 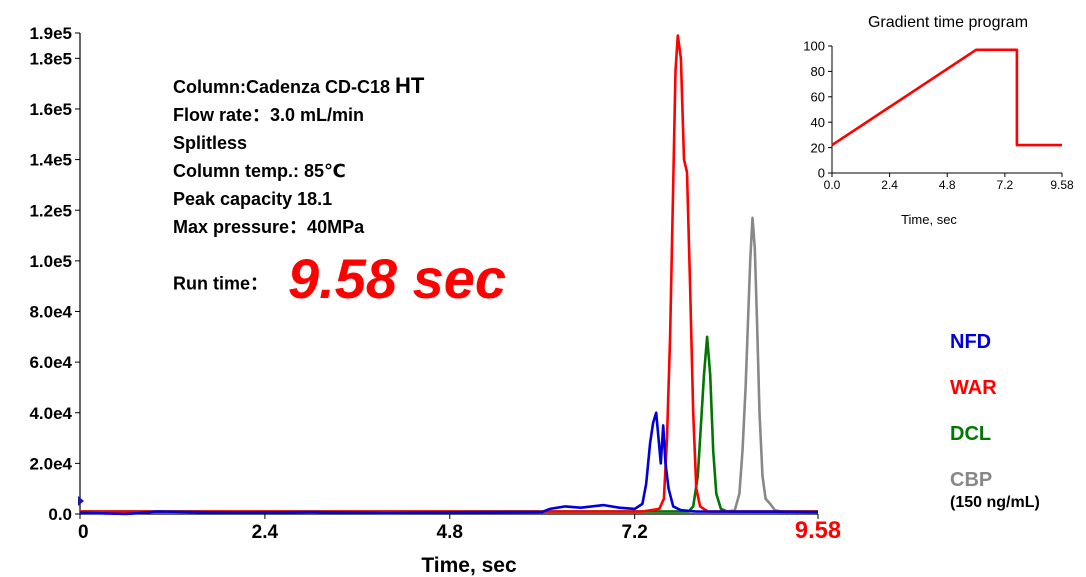 I want to click on inset-title: Gradient time program, so click(x=948, y=22).